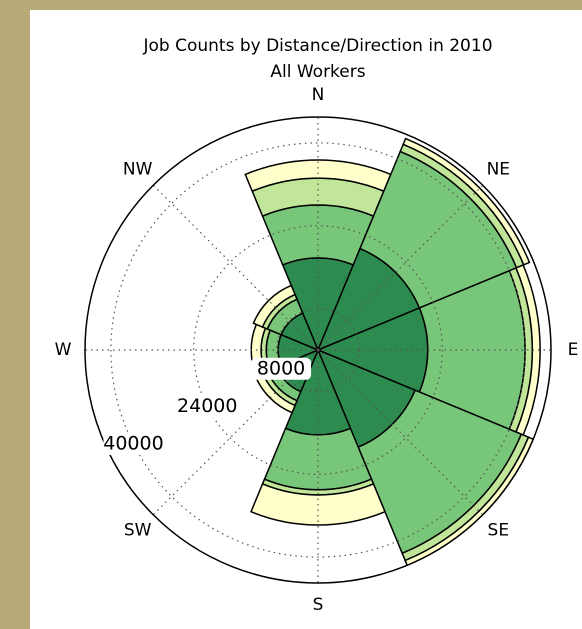 The height and width of the screenshot is (629, 582). What do you see at coordinates (573, 350) in the screenshot?
I see `direction-label: E` at bounding box center [573, 350].